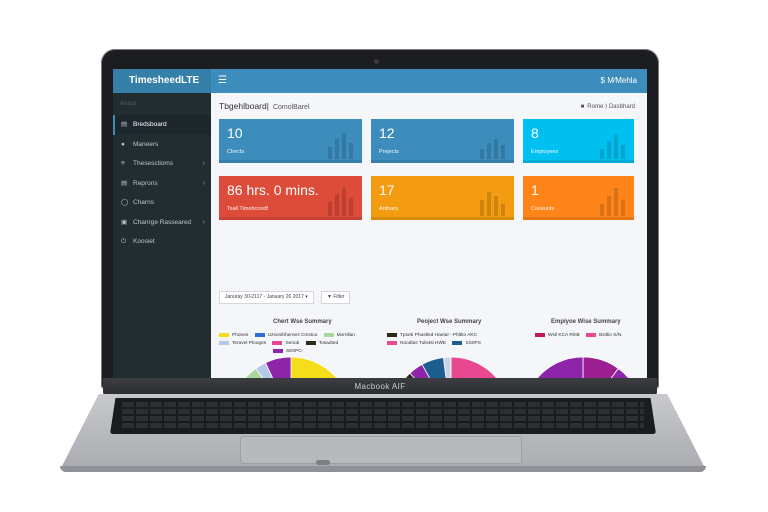 Image resolution: width=768 pixels, height=512 pixels. I want to click on sidebar-item-reports: ▤ Reprons ›, so click(162, 184).